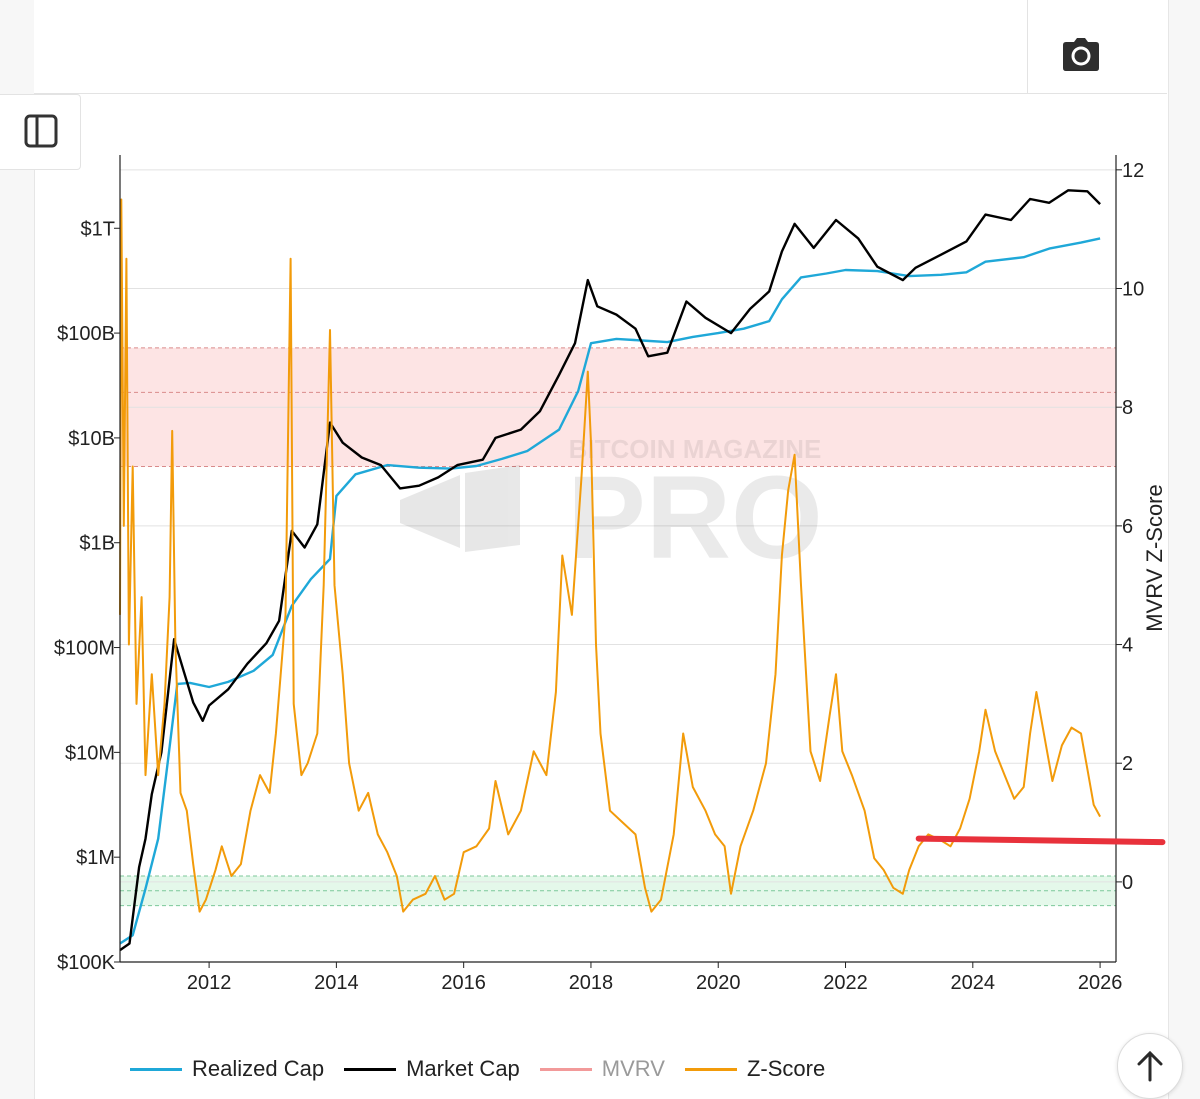 This screenshot has height=1099, width=1200. What do you see at coordinates (463, 983) in the screenshot?
I see `x-tick-label: 2016` at bounding box center [463, 983].